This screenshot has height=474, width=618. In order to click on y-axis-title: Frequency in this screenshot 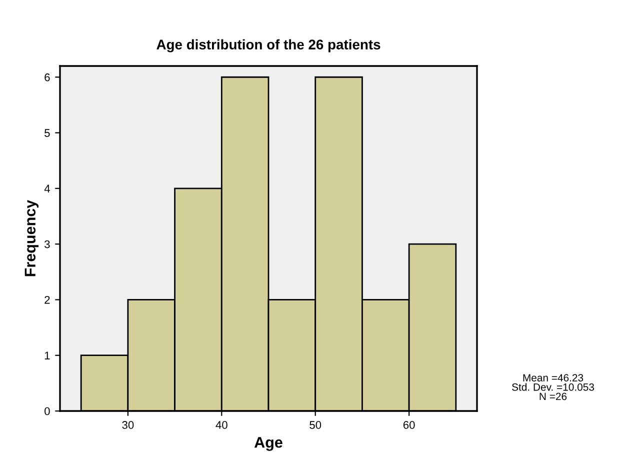, I will do `click(31, 238)`.